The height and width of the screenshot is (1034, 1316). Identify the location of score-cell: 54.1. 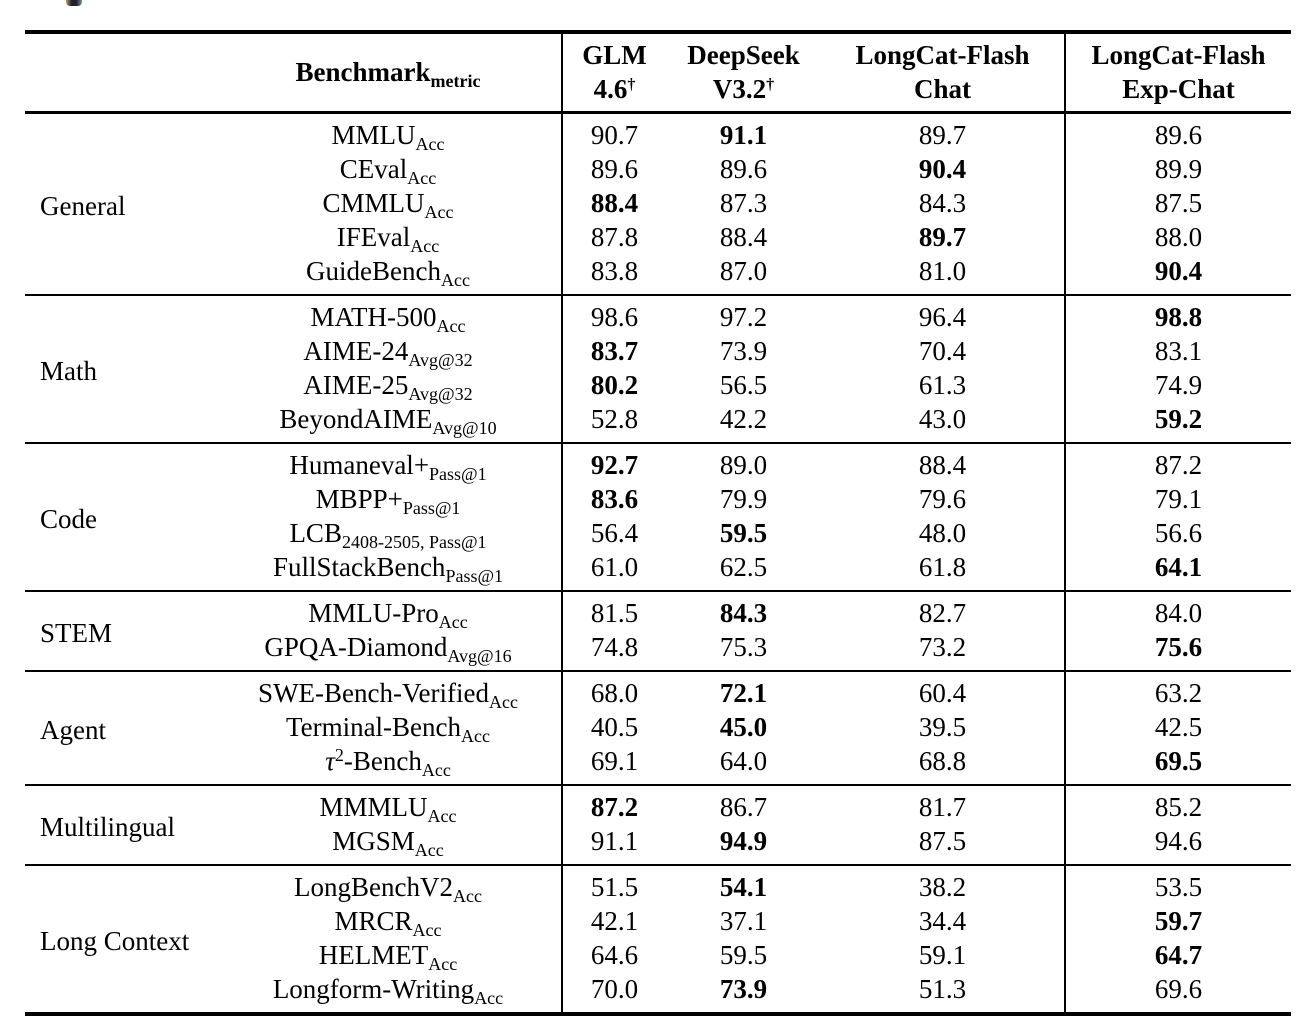
(743, 887).